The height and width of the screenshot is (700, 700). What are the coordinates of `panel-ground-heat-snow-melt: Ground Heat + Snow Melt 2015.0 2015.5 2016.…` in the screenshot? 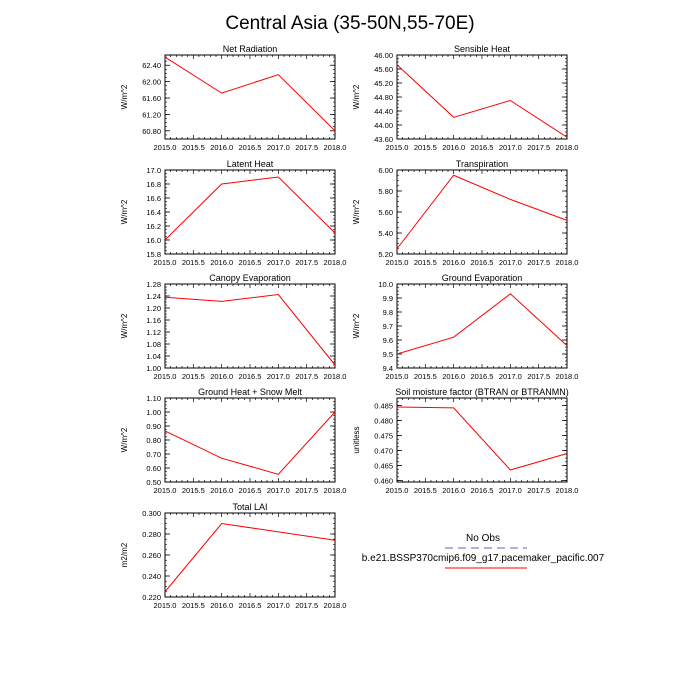 It's located at (233, 441).